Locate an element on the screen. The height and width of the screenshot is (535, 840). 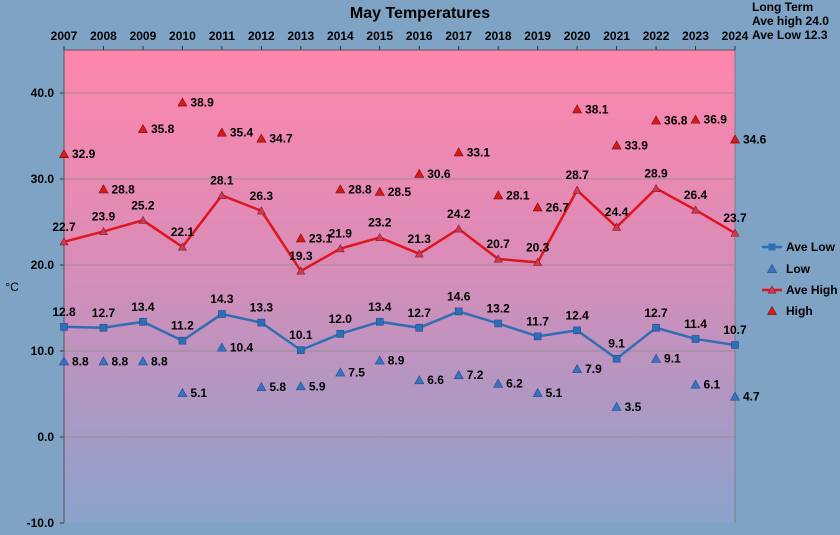
data-label: 5.1 is located at coordinates (198, 393).